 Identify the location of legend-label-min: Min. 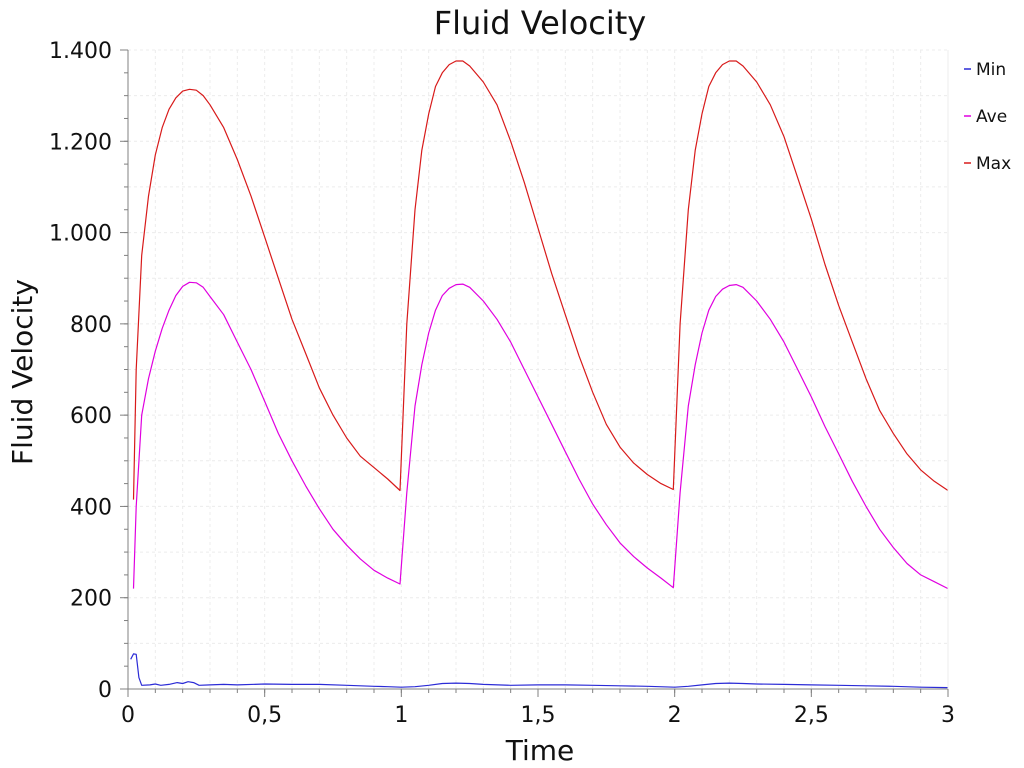
(991, 70).